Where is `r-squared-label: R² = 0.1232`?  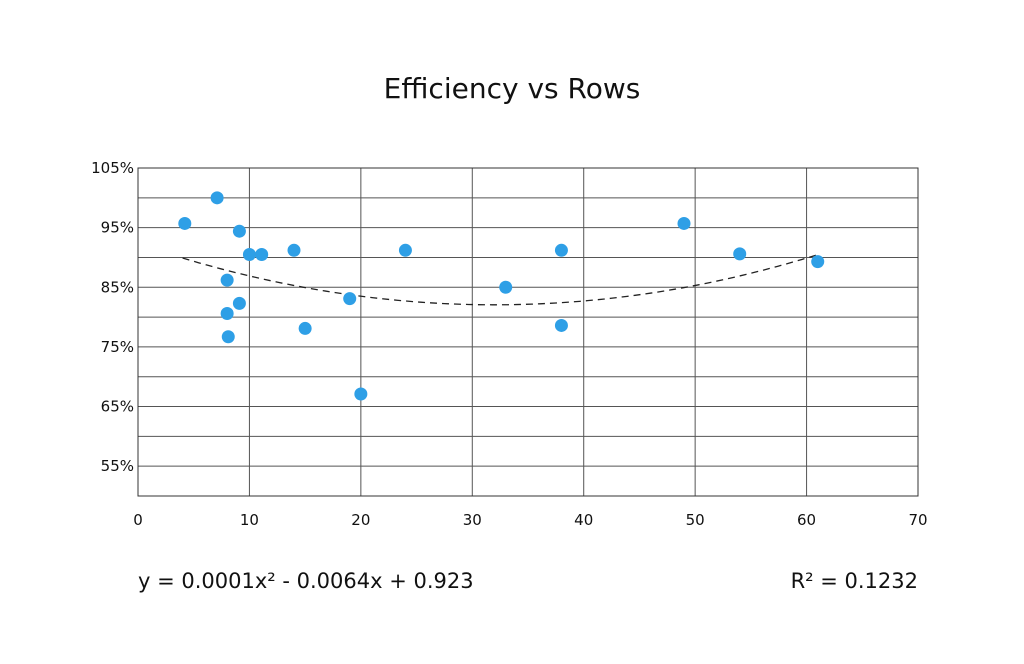 r-squared-label: R² = 0.1232 is located at coordinates (854, 581).